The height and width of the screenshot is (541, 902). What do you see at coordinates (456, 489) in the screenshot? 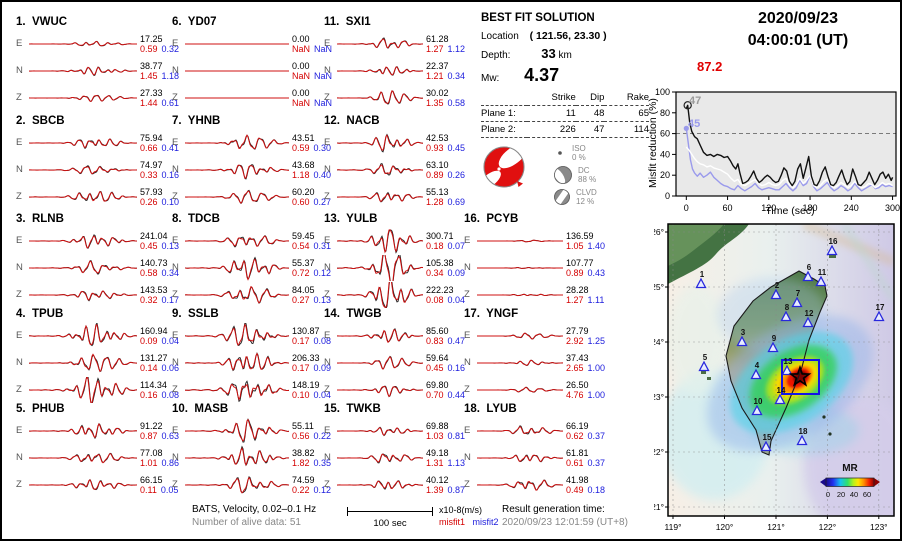
I see `misfit2-value: 0.87` at bounding box center [456, 489].